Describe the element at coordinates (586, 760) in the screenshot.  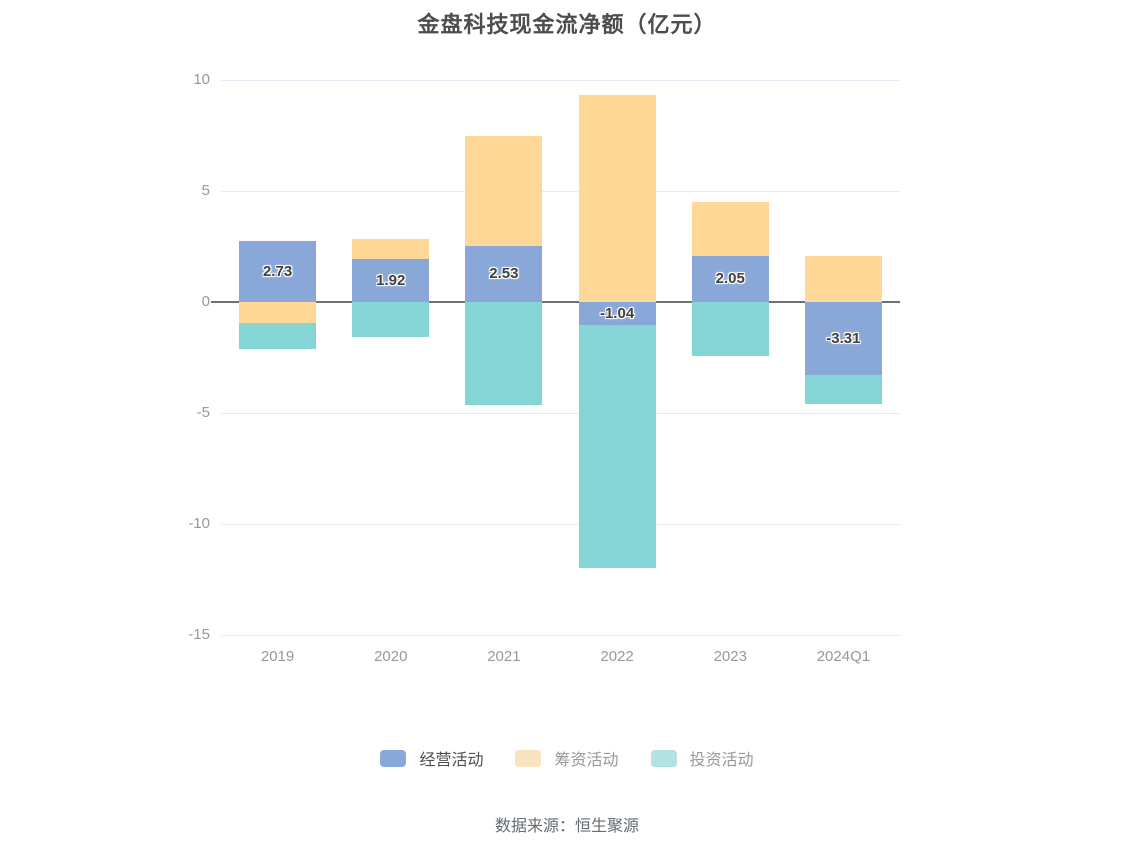
I see `legend-label: 筹资活动` at that location.